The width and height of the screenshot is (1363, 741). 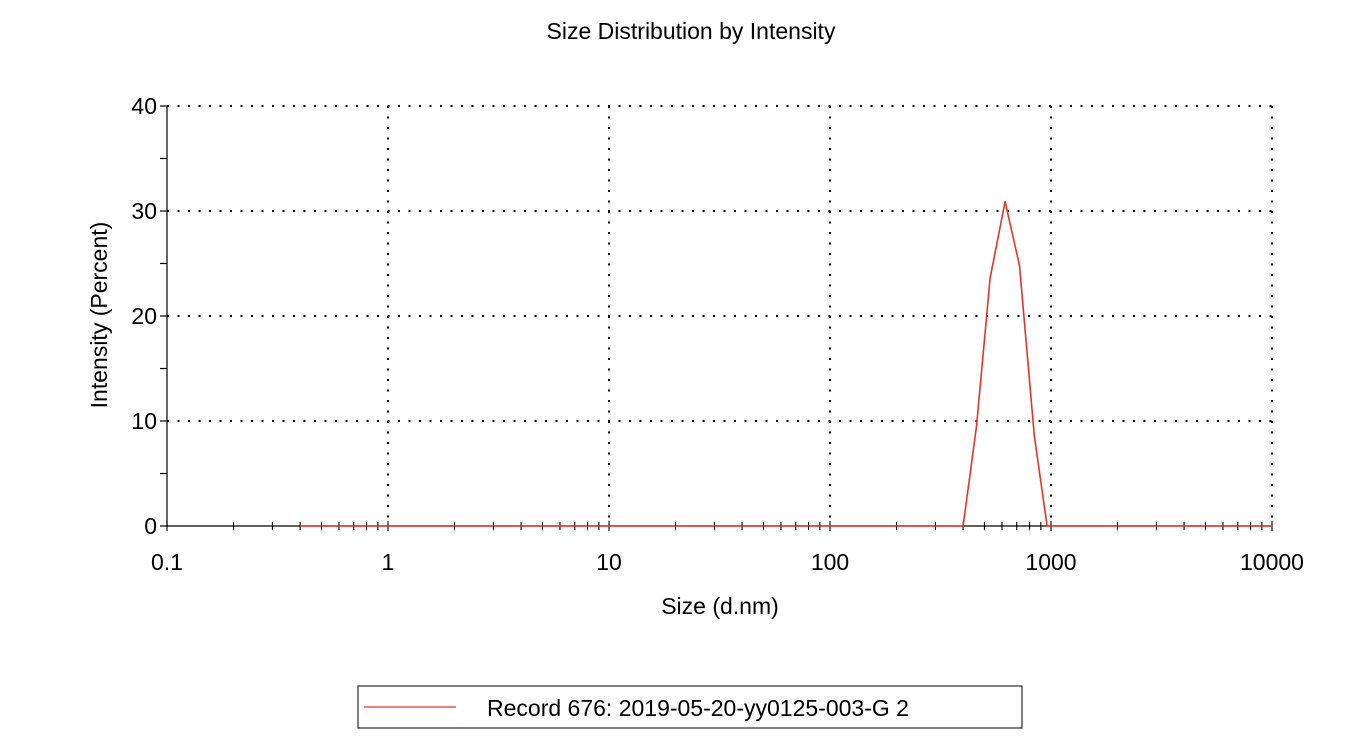 I want to click on x-axis-ticks: 0.1 1 10 100 1000 10000, so click(x=727, y=548).